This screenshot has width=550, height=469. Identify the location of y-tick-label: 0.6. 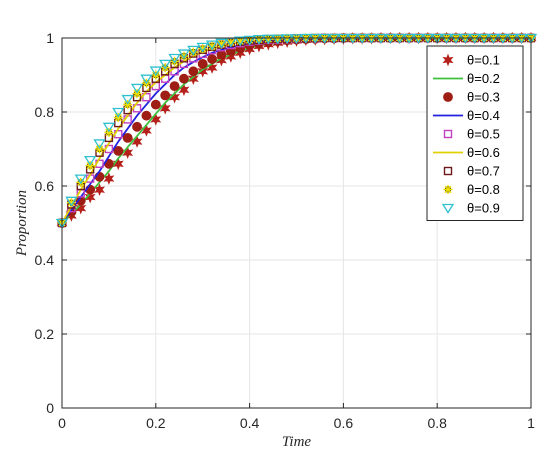
(45, 186).